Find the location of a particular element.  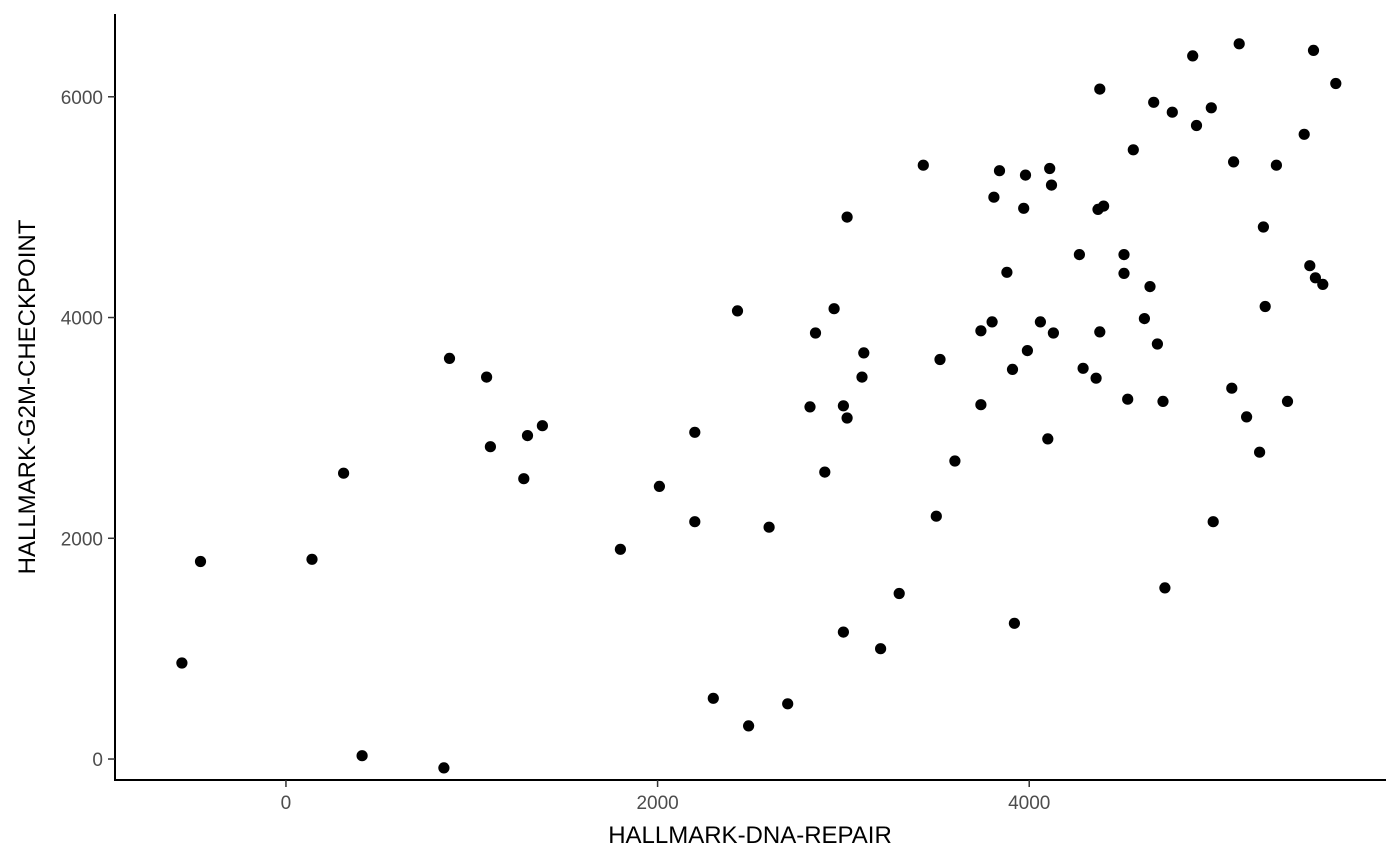

y-tick-label: 0 is located at coordinates (97, 760).